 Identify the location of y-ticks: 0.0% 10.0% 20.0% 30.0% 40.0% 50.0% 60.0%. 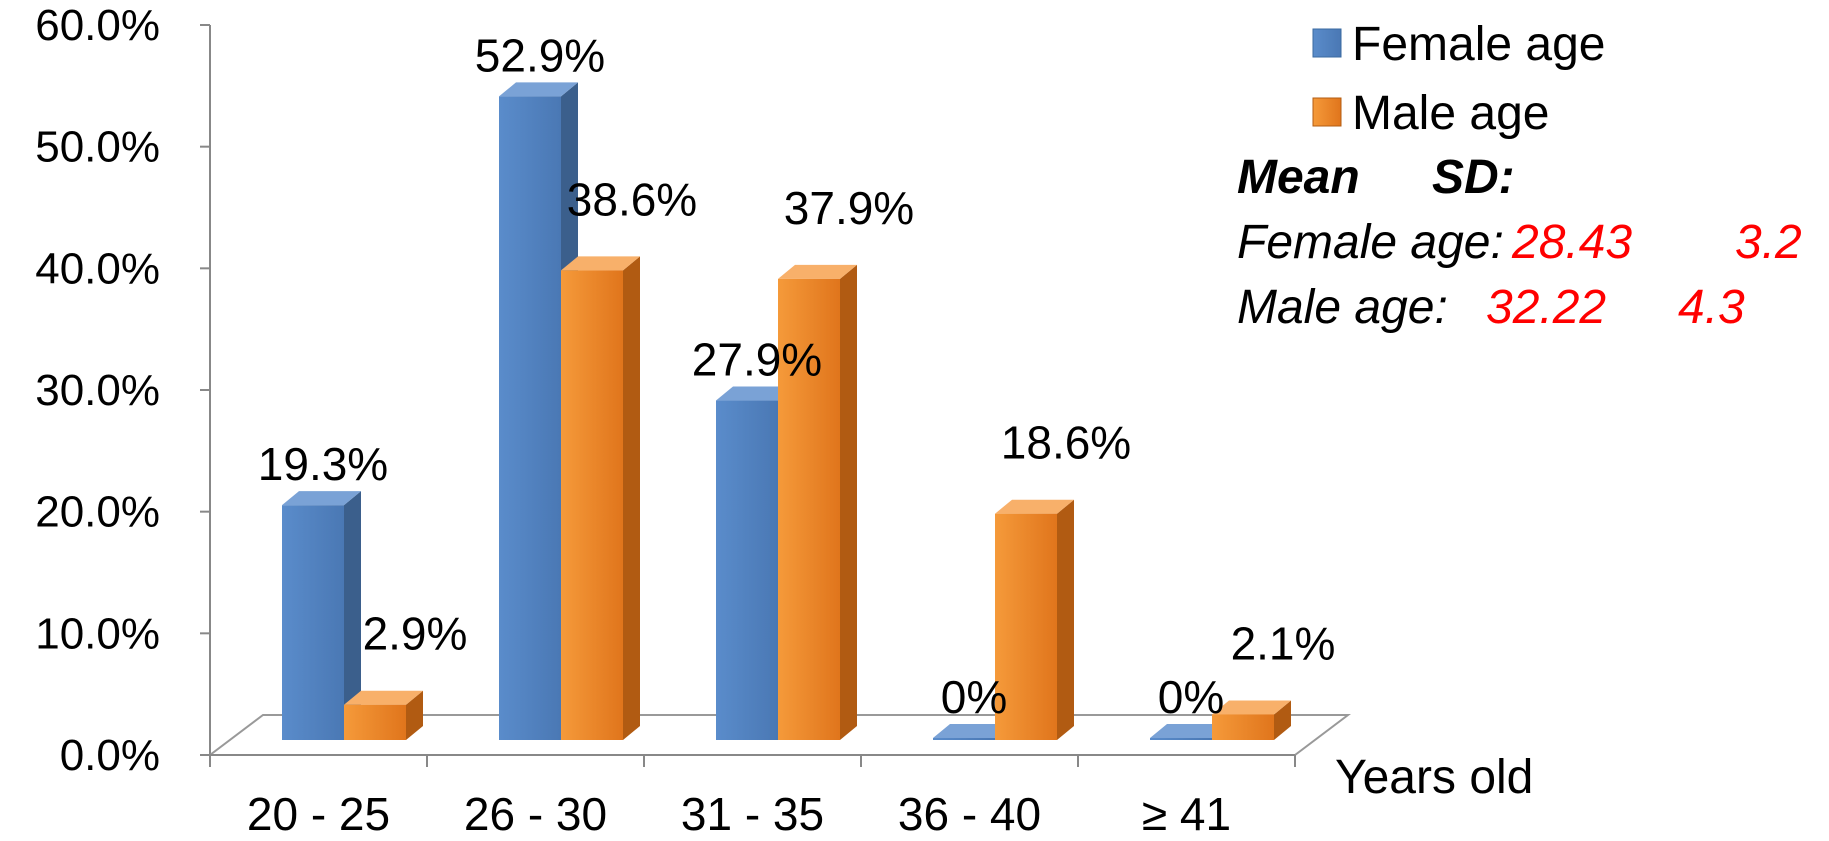
(122, 390).